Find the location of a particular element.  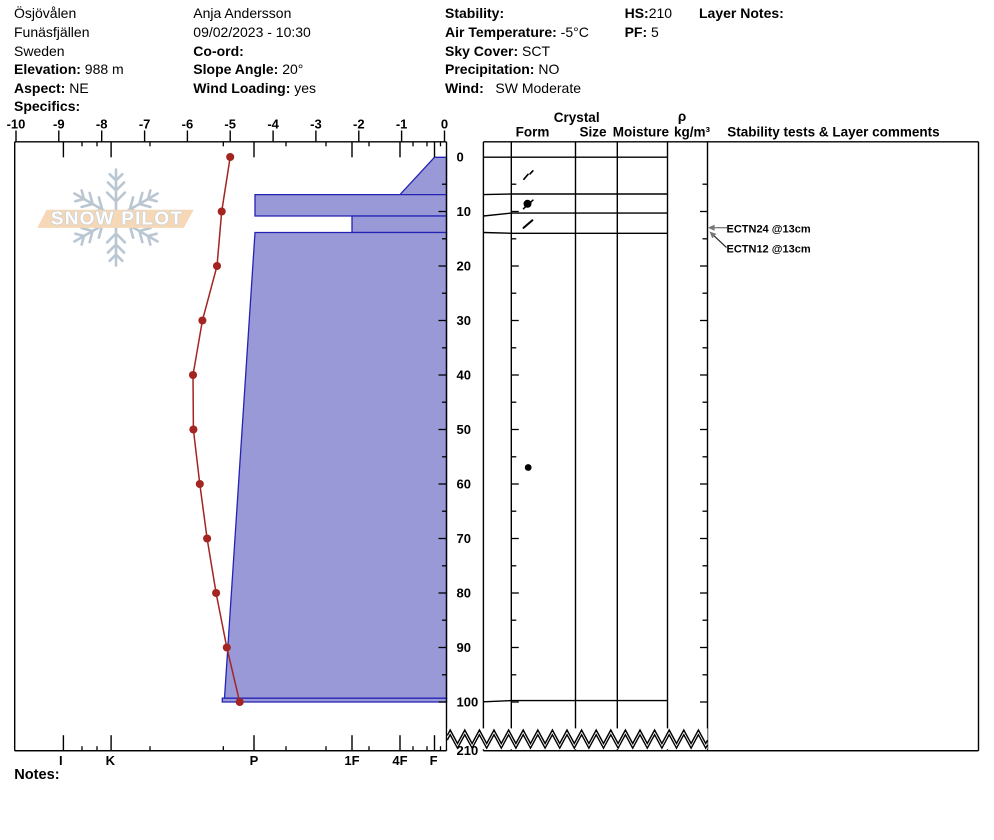

svg-text: K is located at coordinates (111, 760).